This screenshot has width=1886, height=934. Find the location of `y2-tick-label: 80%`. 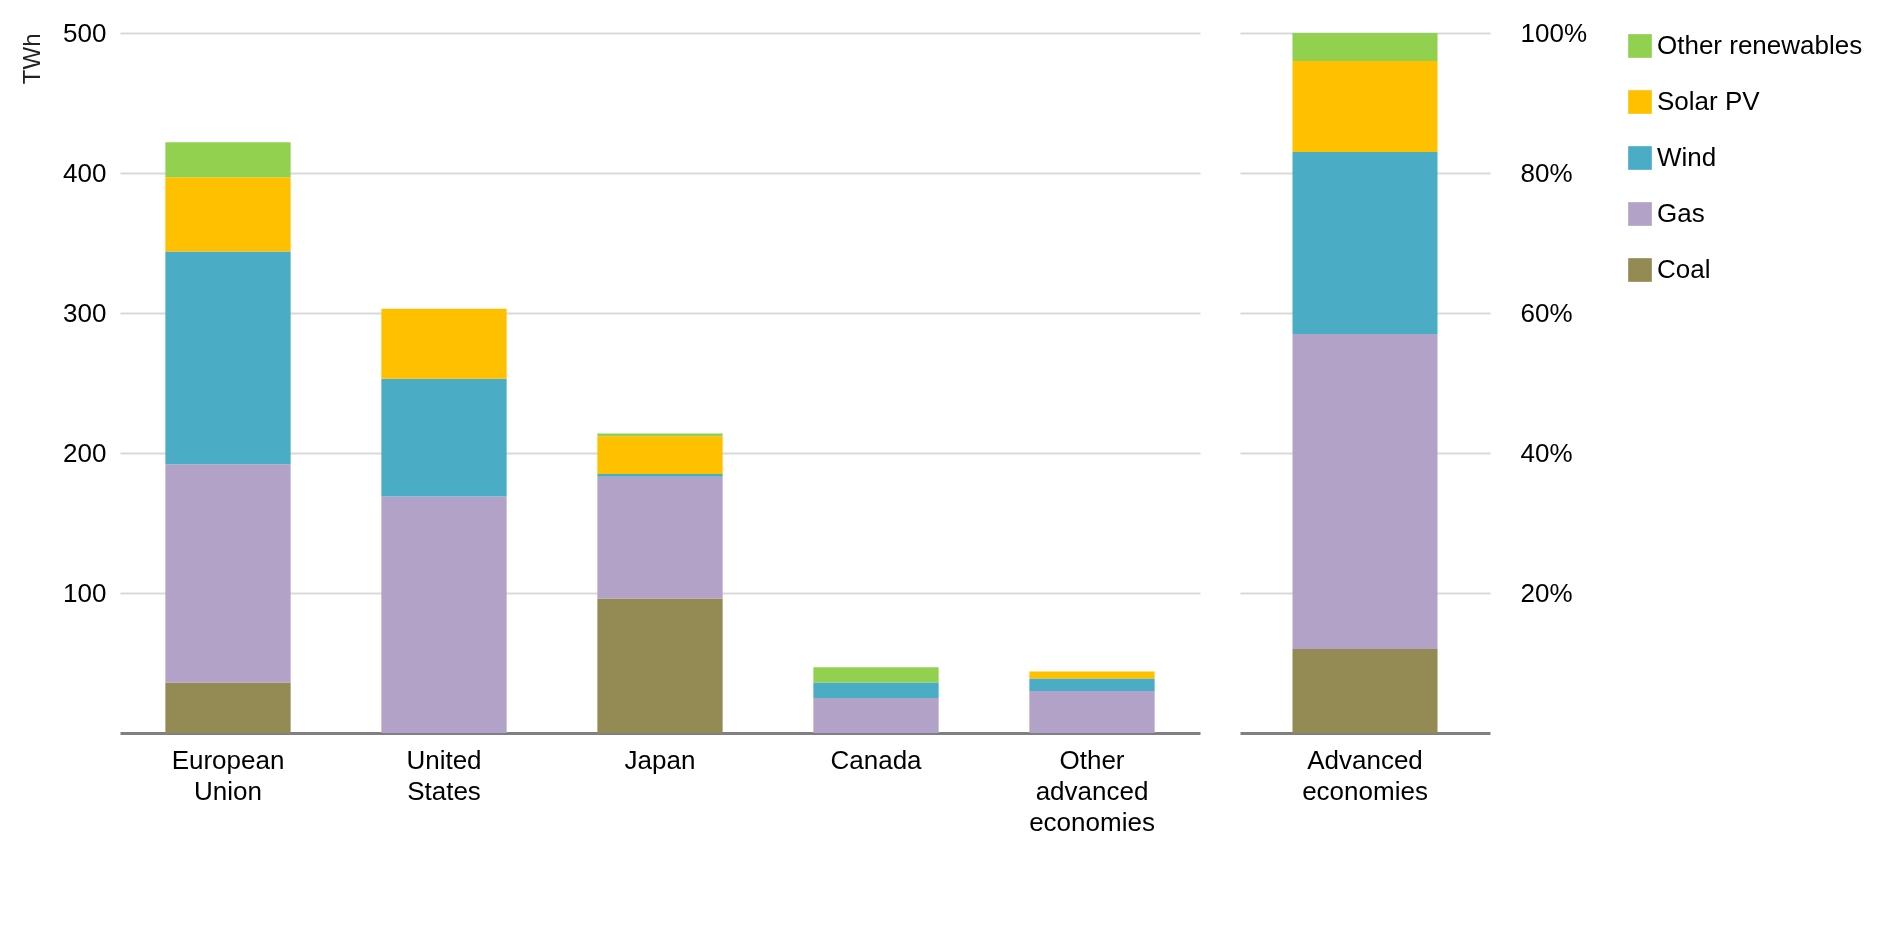

y2-tick-label: 80% is located at coordinates (1546, 172).